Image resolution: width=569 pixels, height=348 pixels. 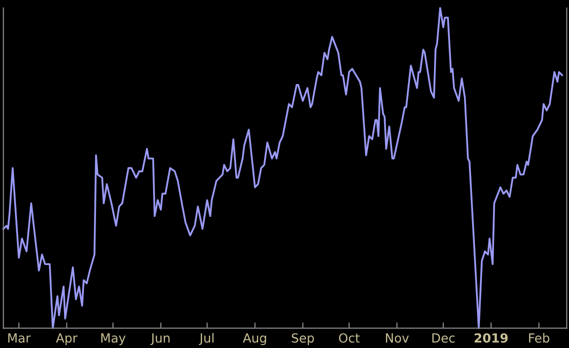 What do you see at coordinates (19, 338) in the screenshot?
I see `x-tick-label: Mar` at bounding box center [19, 338].